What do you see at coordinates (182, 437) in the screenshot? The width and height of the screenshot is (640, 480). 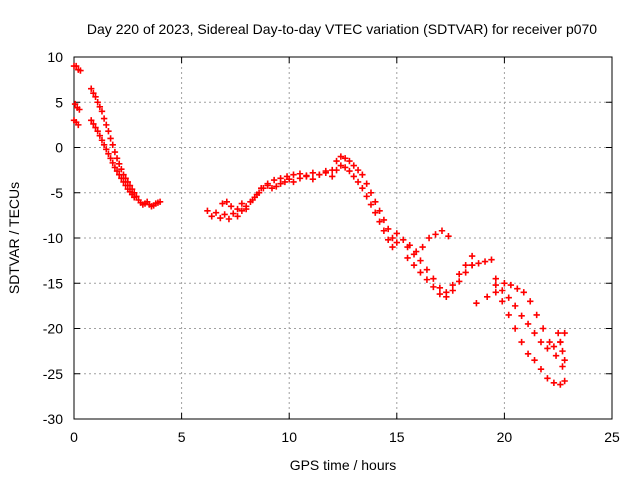 I see `x-tick-label: 5` at bounding box center [182, 437].